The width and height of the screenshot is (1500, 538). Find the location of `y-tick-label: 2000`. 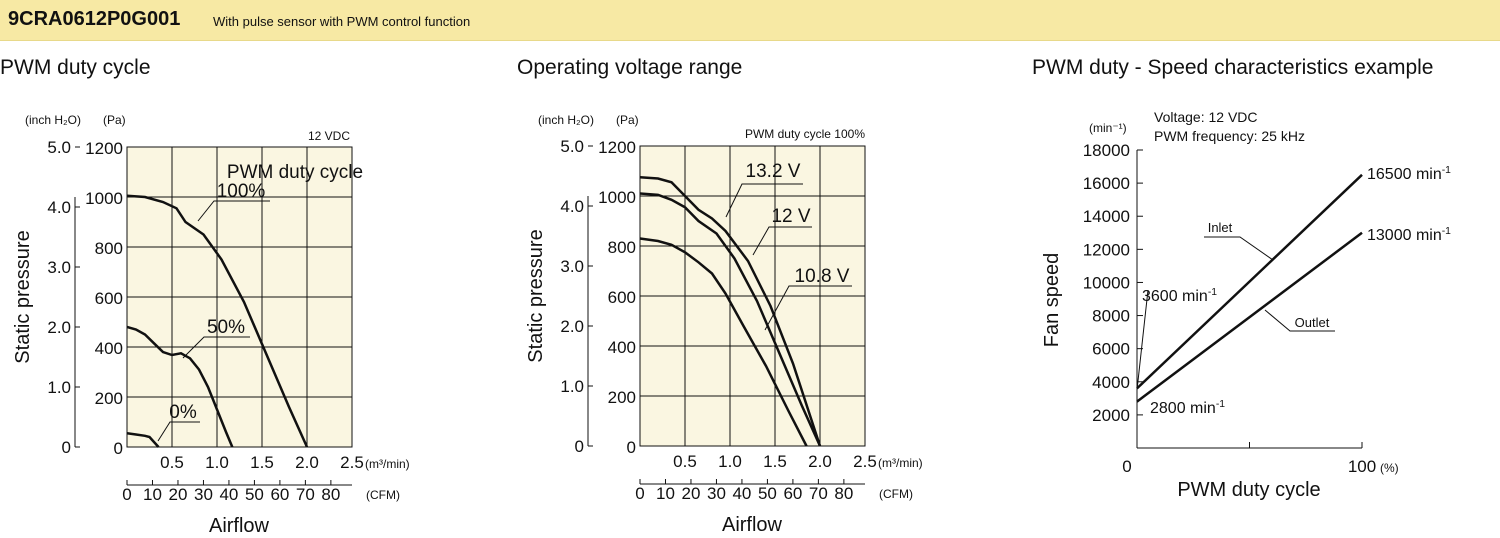

y-tick-label: 2000 is located at coordinates (1111, 415).